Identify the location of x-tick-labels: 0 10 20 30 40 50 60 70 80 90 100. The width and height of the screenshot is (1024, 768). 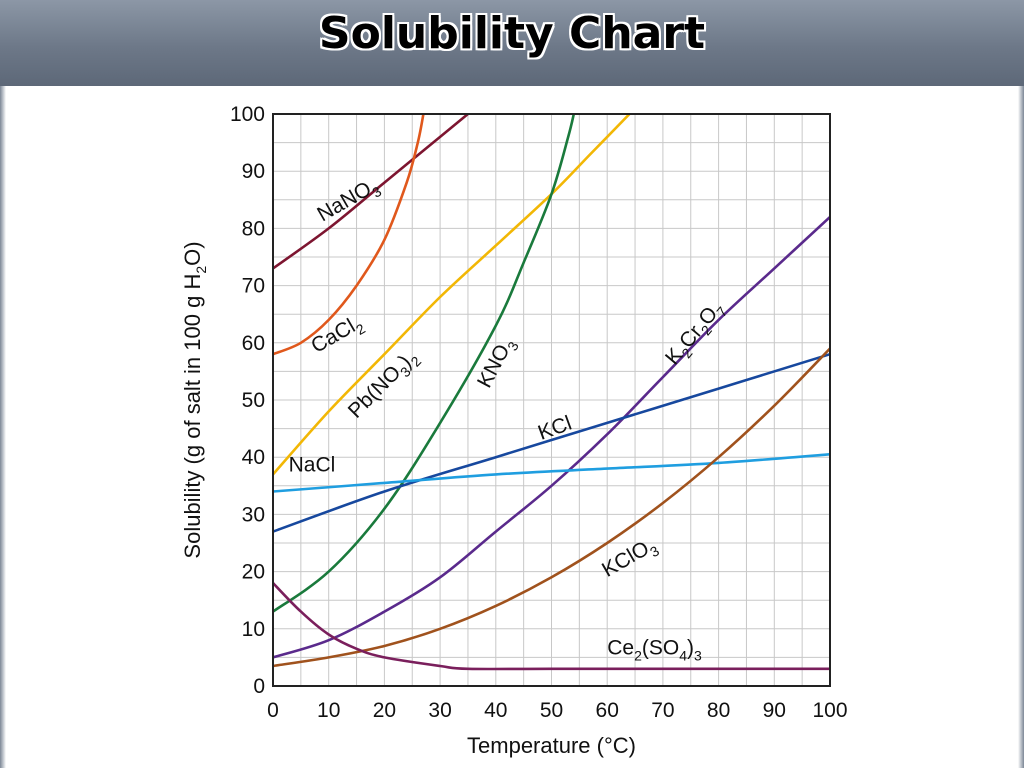
(557, 710).